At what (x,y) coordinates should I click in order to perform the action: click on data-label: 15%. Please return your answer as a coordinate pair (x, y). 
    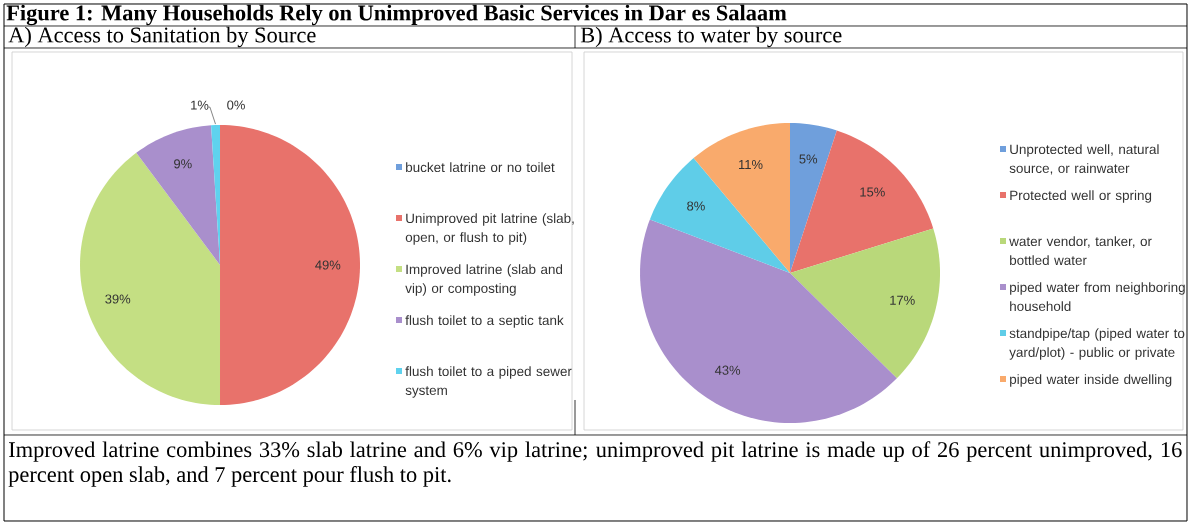
    Looking at the image, I should click on (872, 192).